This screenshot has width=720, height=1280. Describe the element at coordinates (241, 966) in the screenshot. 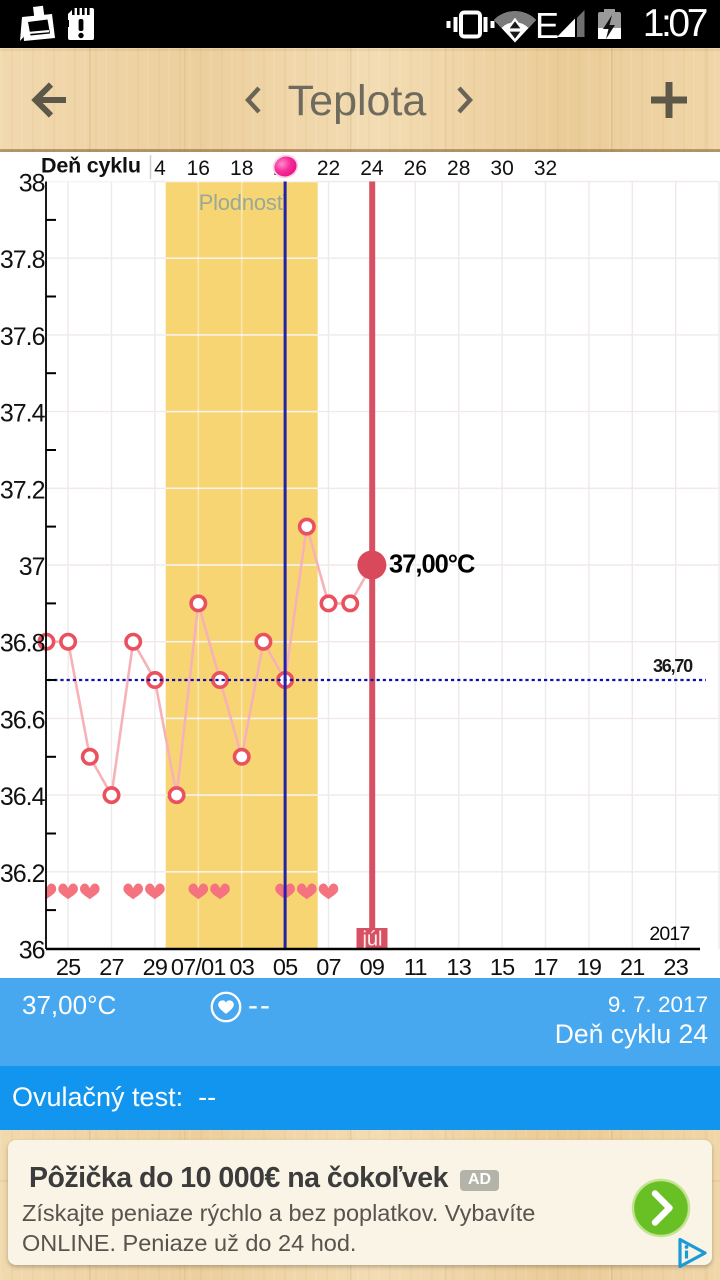

I see `svg-text: 03` at that location.